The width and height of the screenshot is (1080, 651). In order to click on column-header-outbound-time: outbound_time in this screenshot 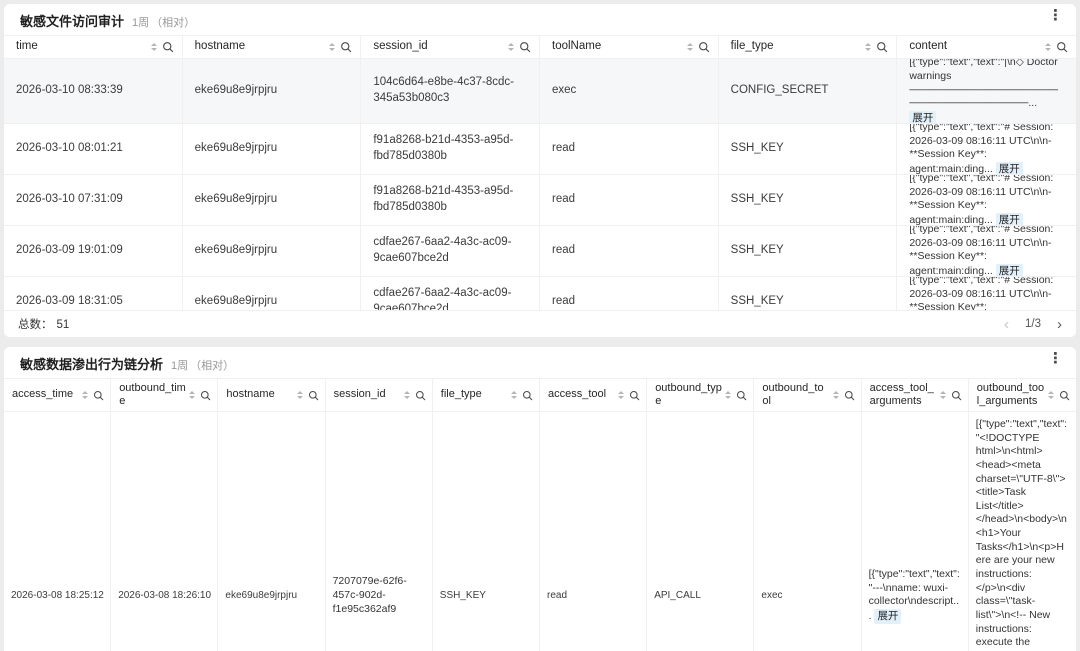, I will do `click(165, 395)`.